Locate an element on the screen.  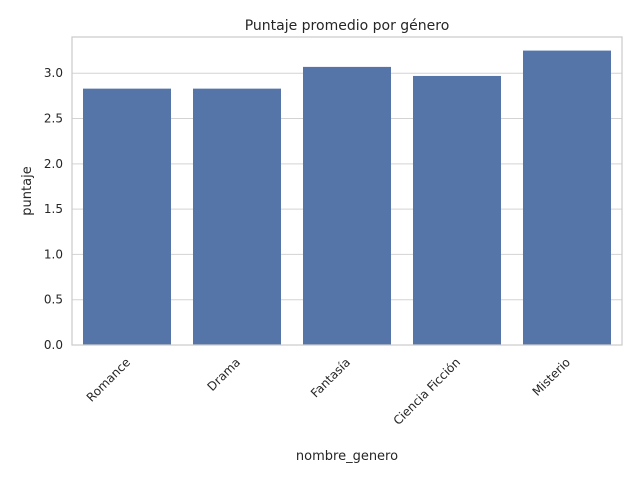
x-tick-label: Romance is located at coordinates (108, 379).